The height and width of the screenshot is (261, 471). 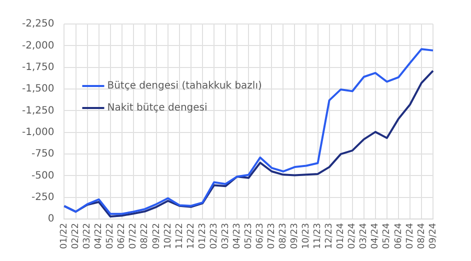 What do you see at coordinates (87, 236) in the screenshot?
I see `x-tick-label: 03/22` at bounding box center [87, 236].